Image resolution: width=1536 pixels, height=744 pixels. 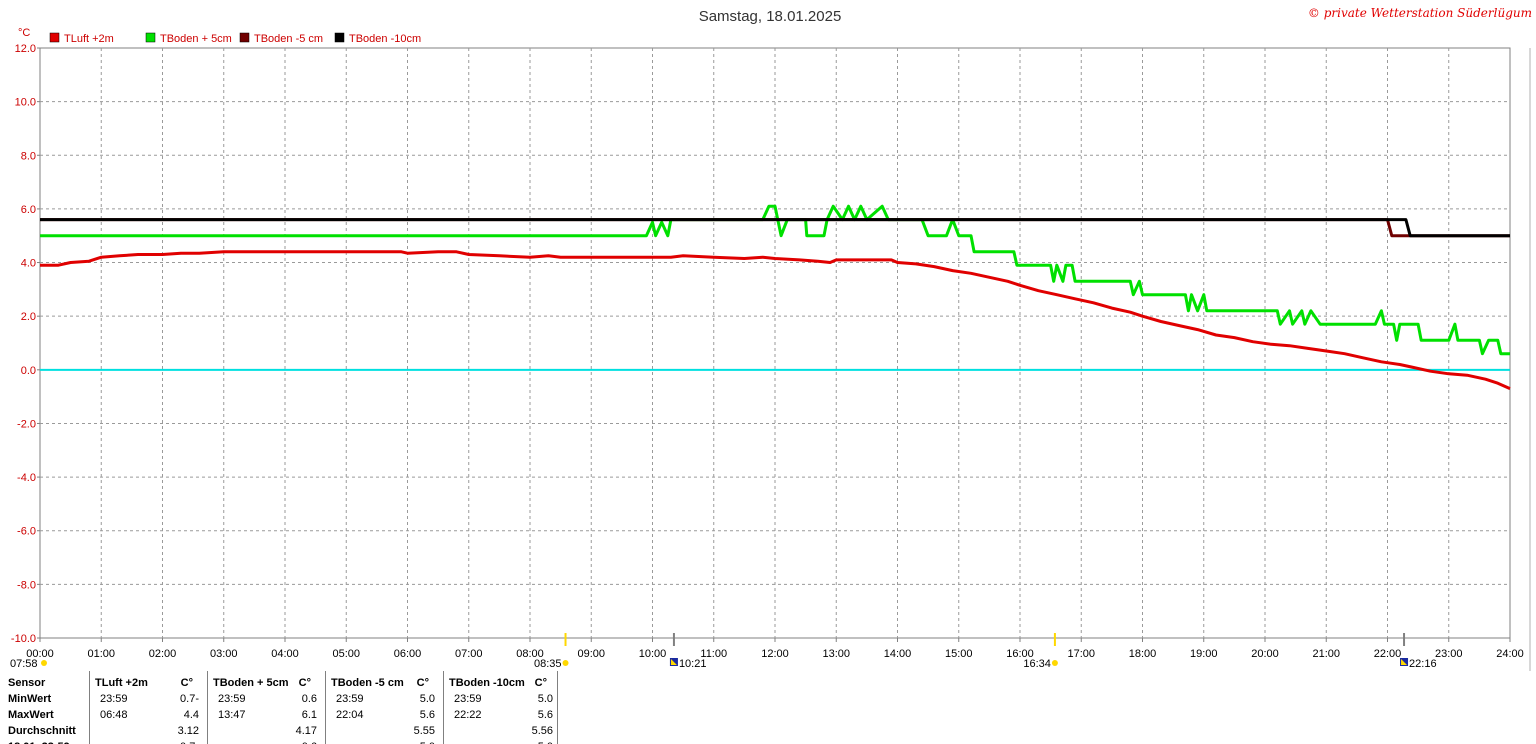 I want to click on table-row-label: Durchschnitt, so click(x=42, y=731).